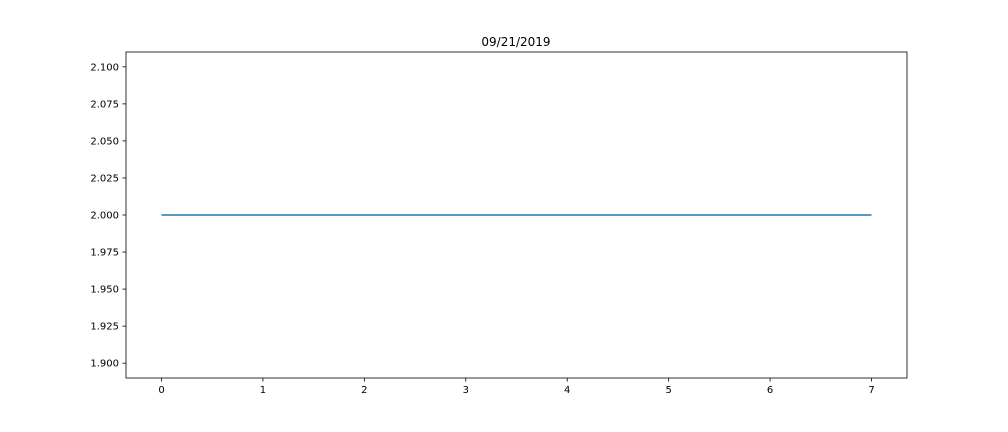  I want to click on y-tick-label: 1.950, so click(104, 290).